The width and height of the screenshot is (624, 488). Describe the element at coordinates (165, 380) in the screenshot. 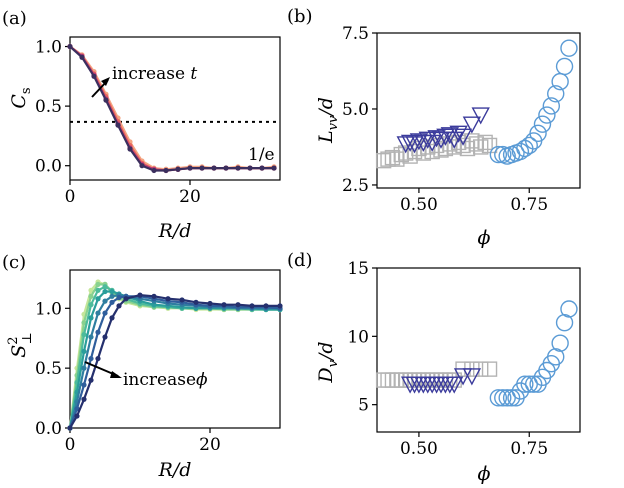

I see `panel-c-annotation: increaseϕ` at that location.